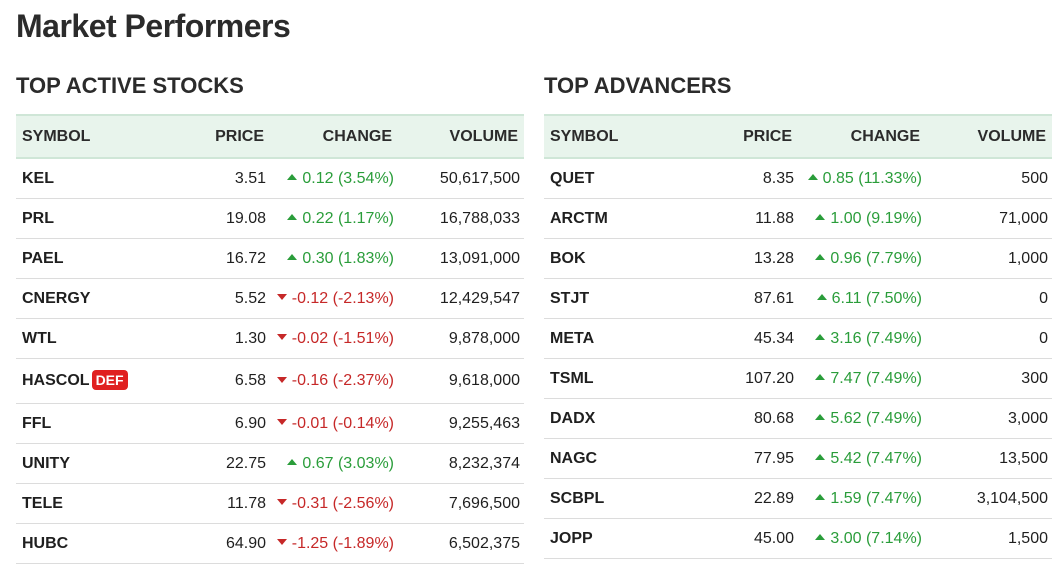 The image size is (1062, 587). I want to click on change-value: 0.12 (3.54%), so click(348, 178).